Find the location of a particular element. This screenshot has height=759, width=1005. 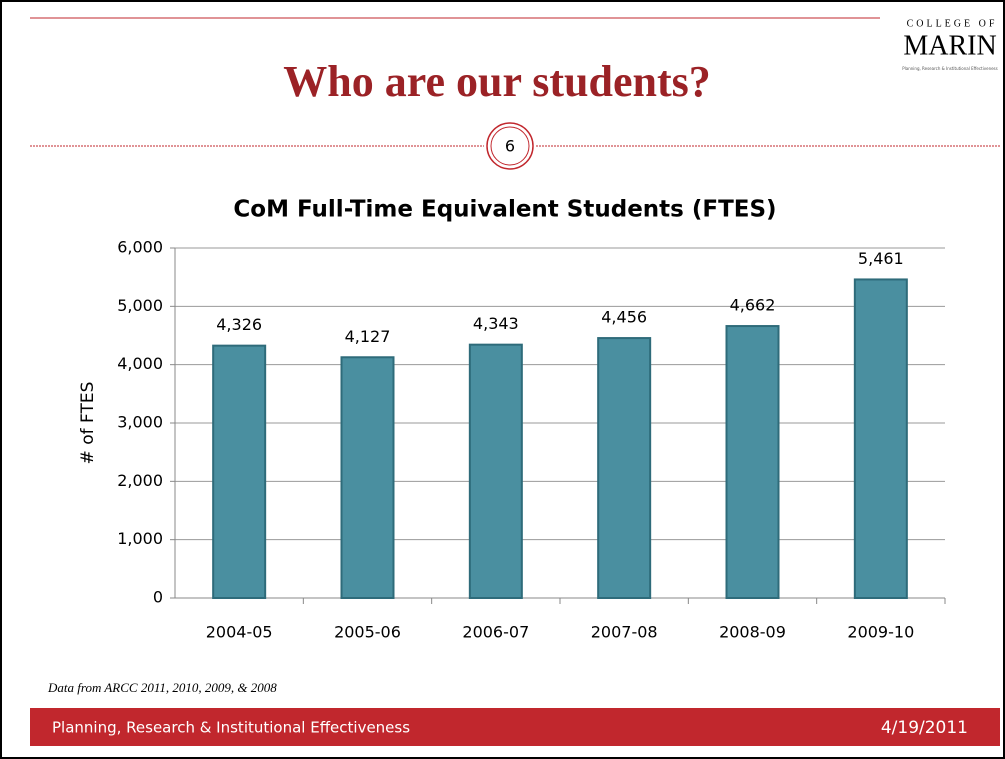

y-tick-label: 6,000 is located at coordinates (140, 247).